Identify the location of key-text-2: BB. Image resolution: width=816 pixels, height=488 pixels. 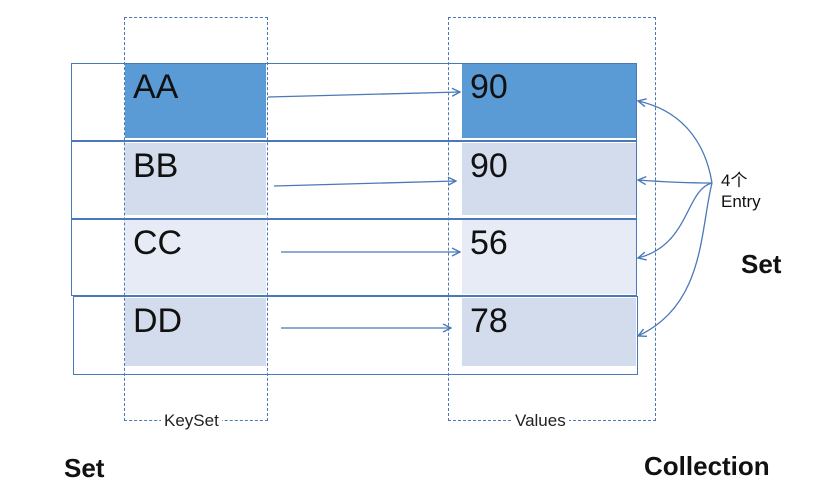
(156, 166).